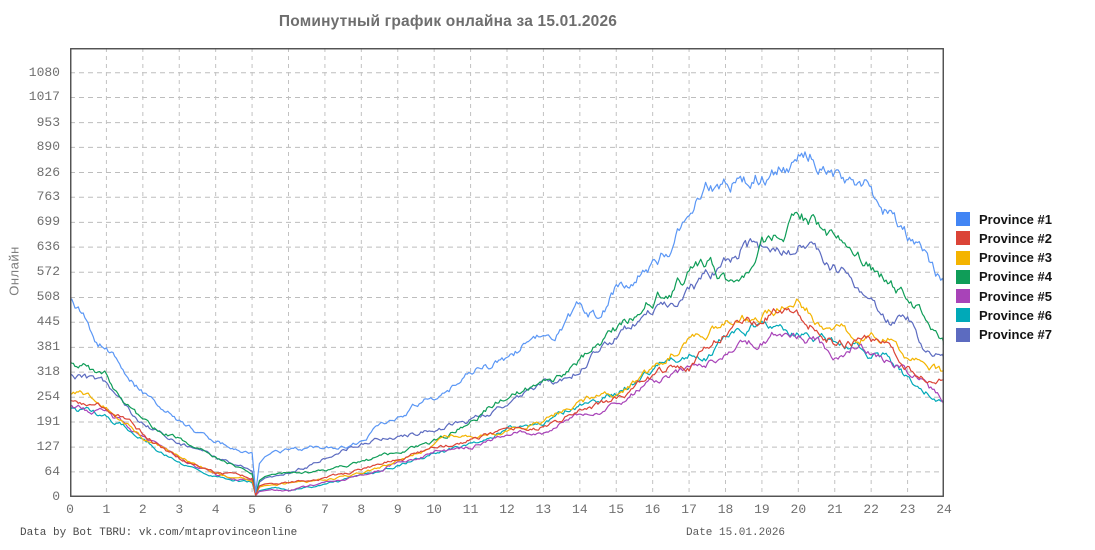 The width and height of the screenshot is (1095, 550). Describe the element at coordinates (1015, 296) in the screenshot. I see `legend-label: Province #5` at that location.